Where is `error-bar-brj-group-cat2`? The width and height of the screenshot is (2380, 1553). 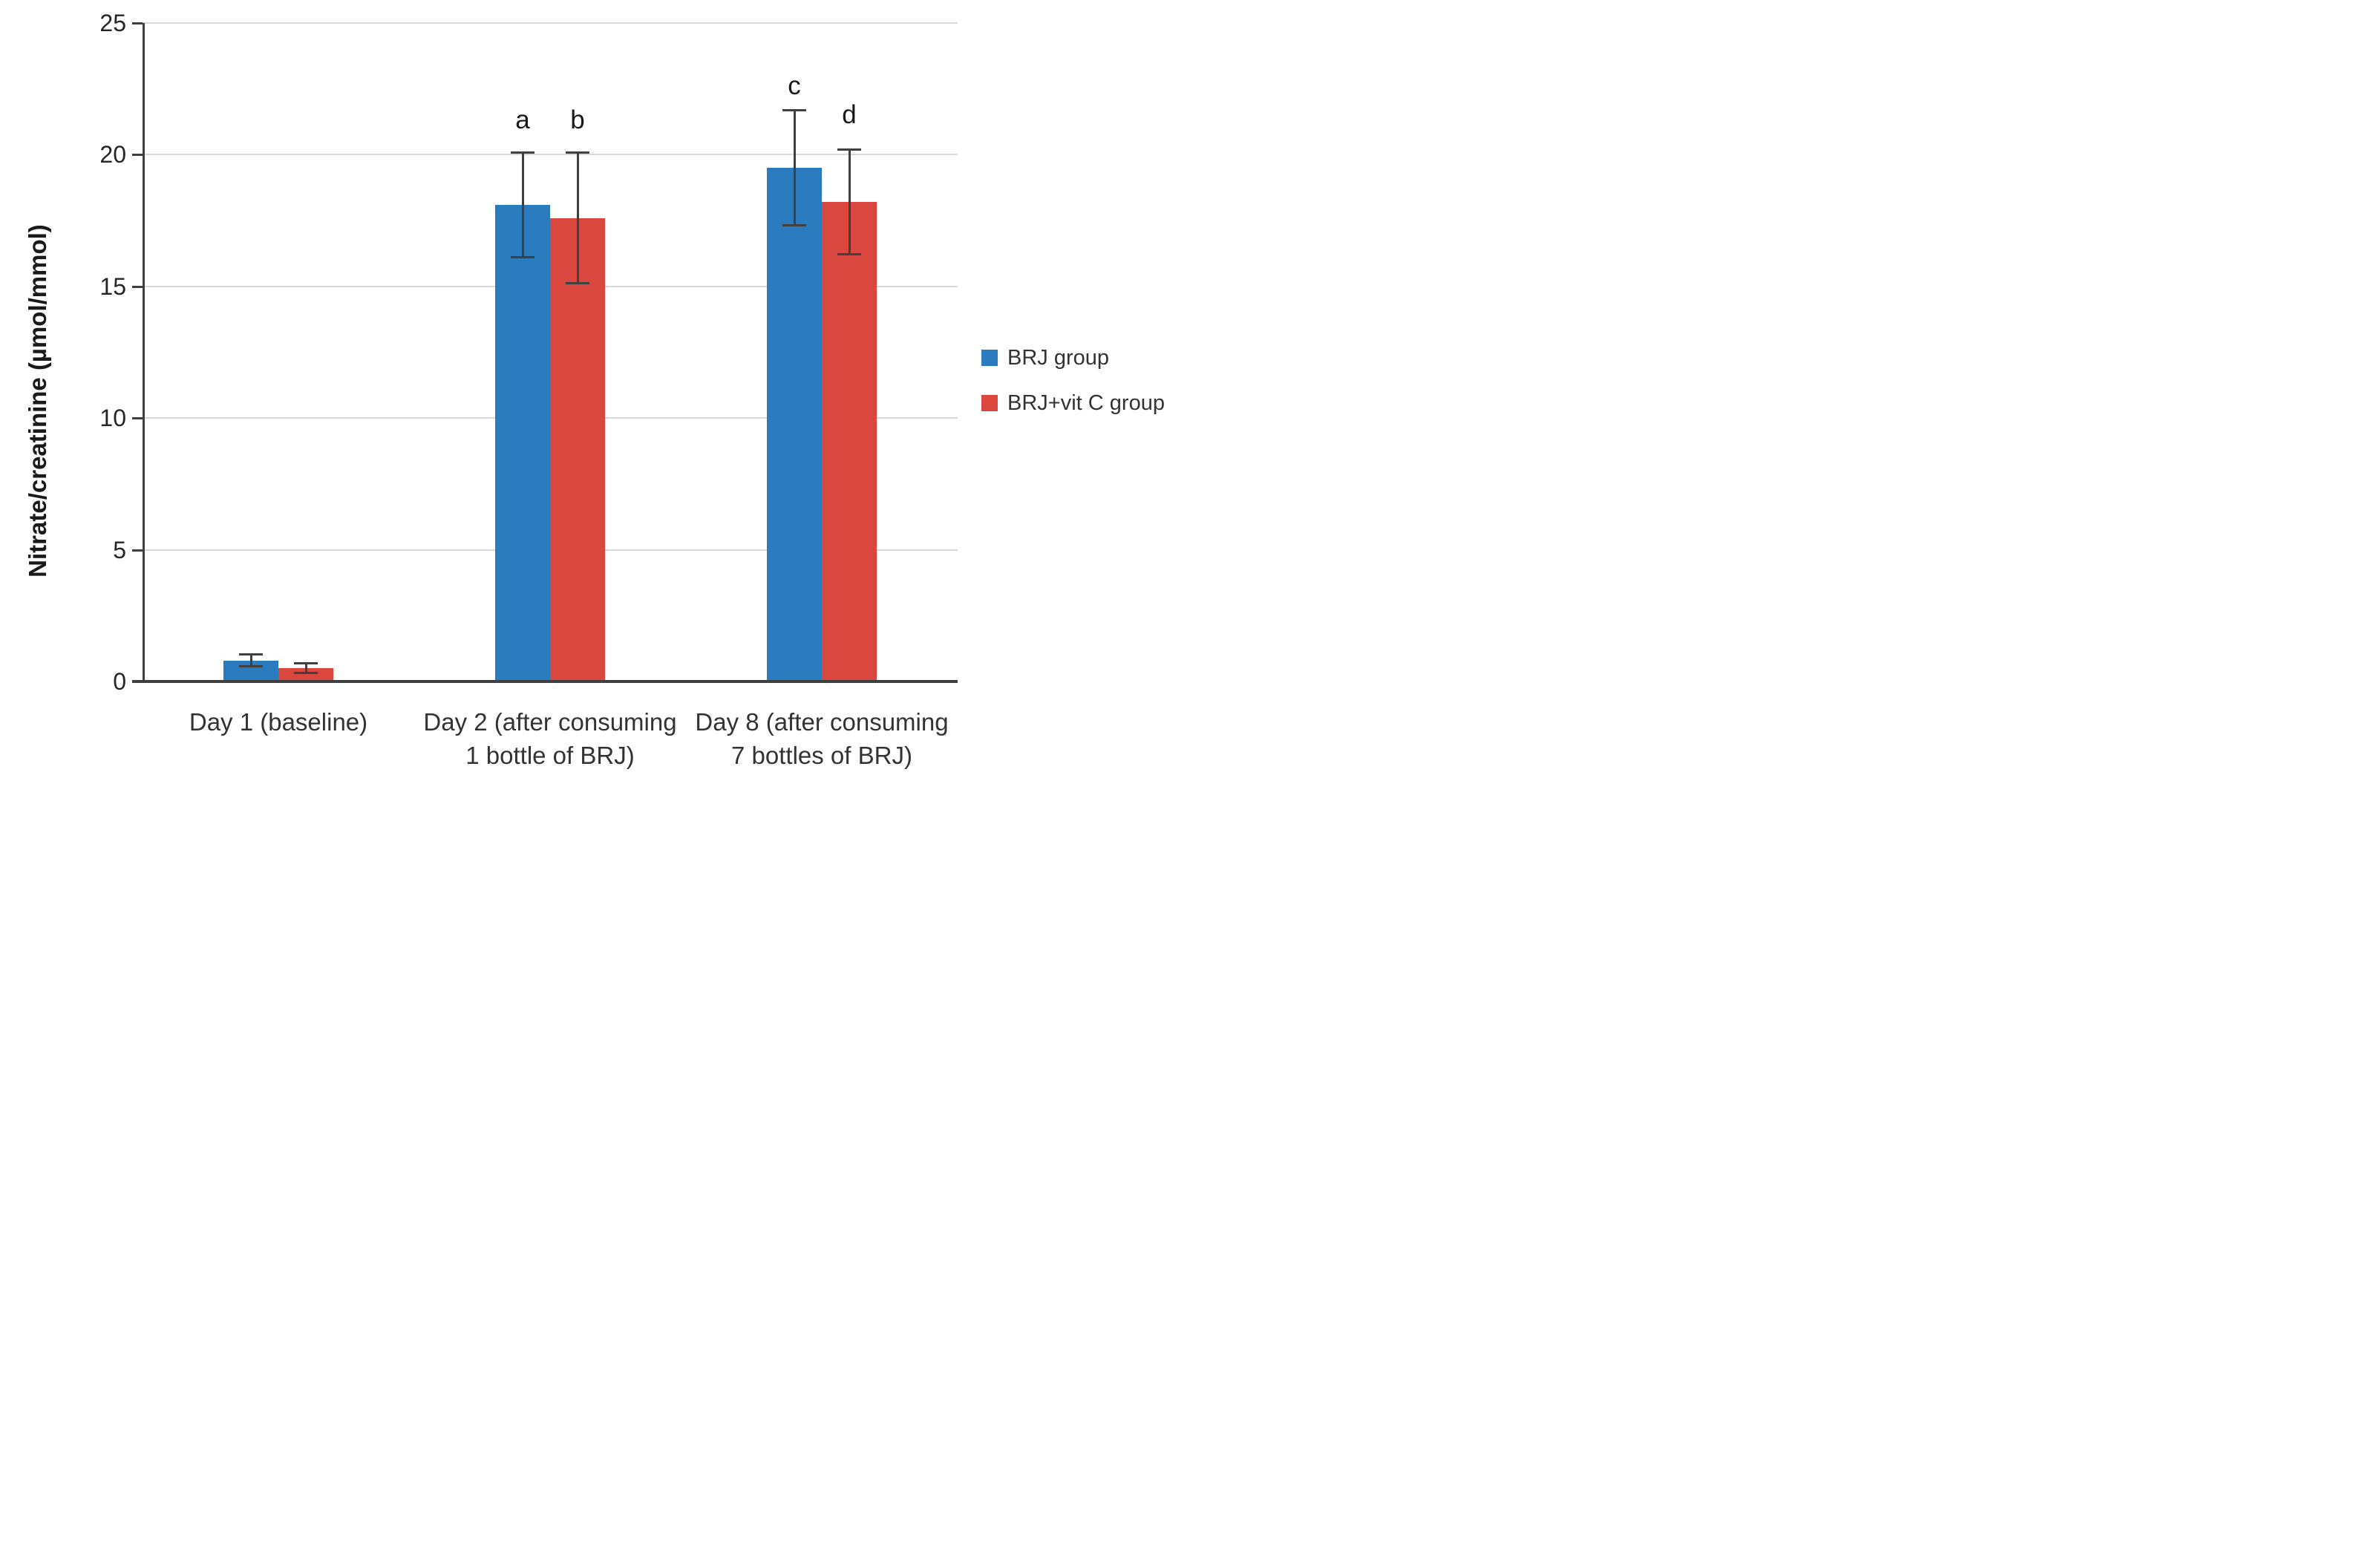 error-bar-brj-group-cat2 is located at coordinates (794, 168).